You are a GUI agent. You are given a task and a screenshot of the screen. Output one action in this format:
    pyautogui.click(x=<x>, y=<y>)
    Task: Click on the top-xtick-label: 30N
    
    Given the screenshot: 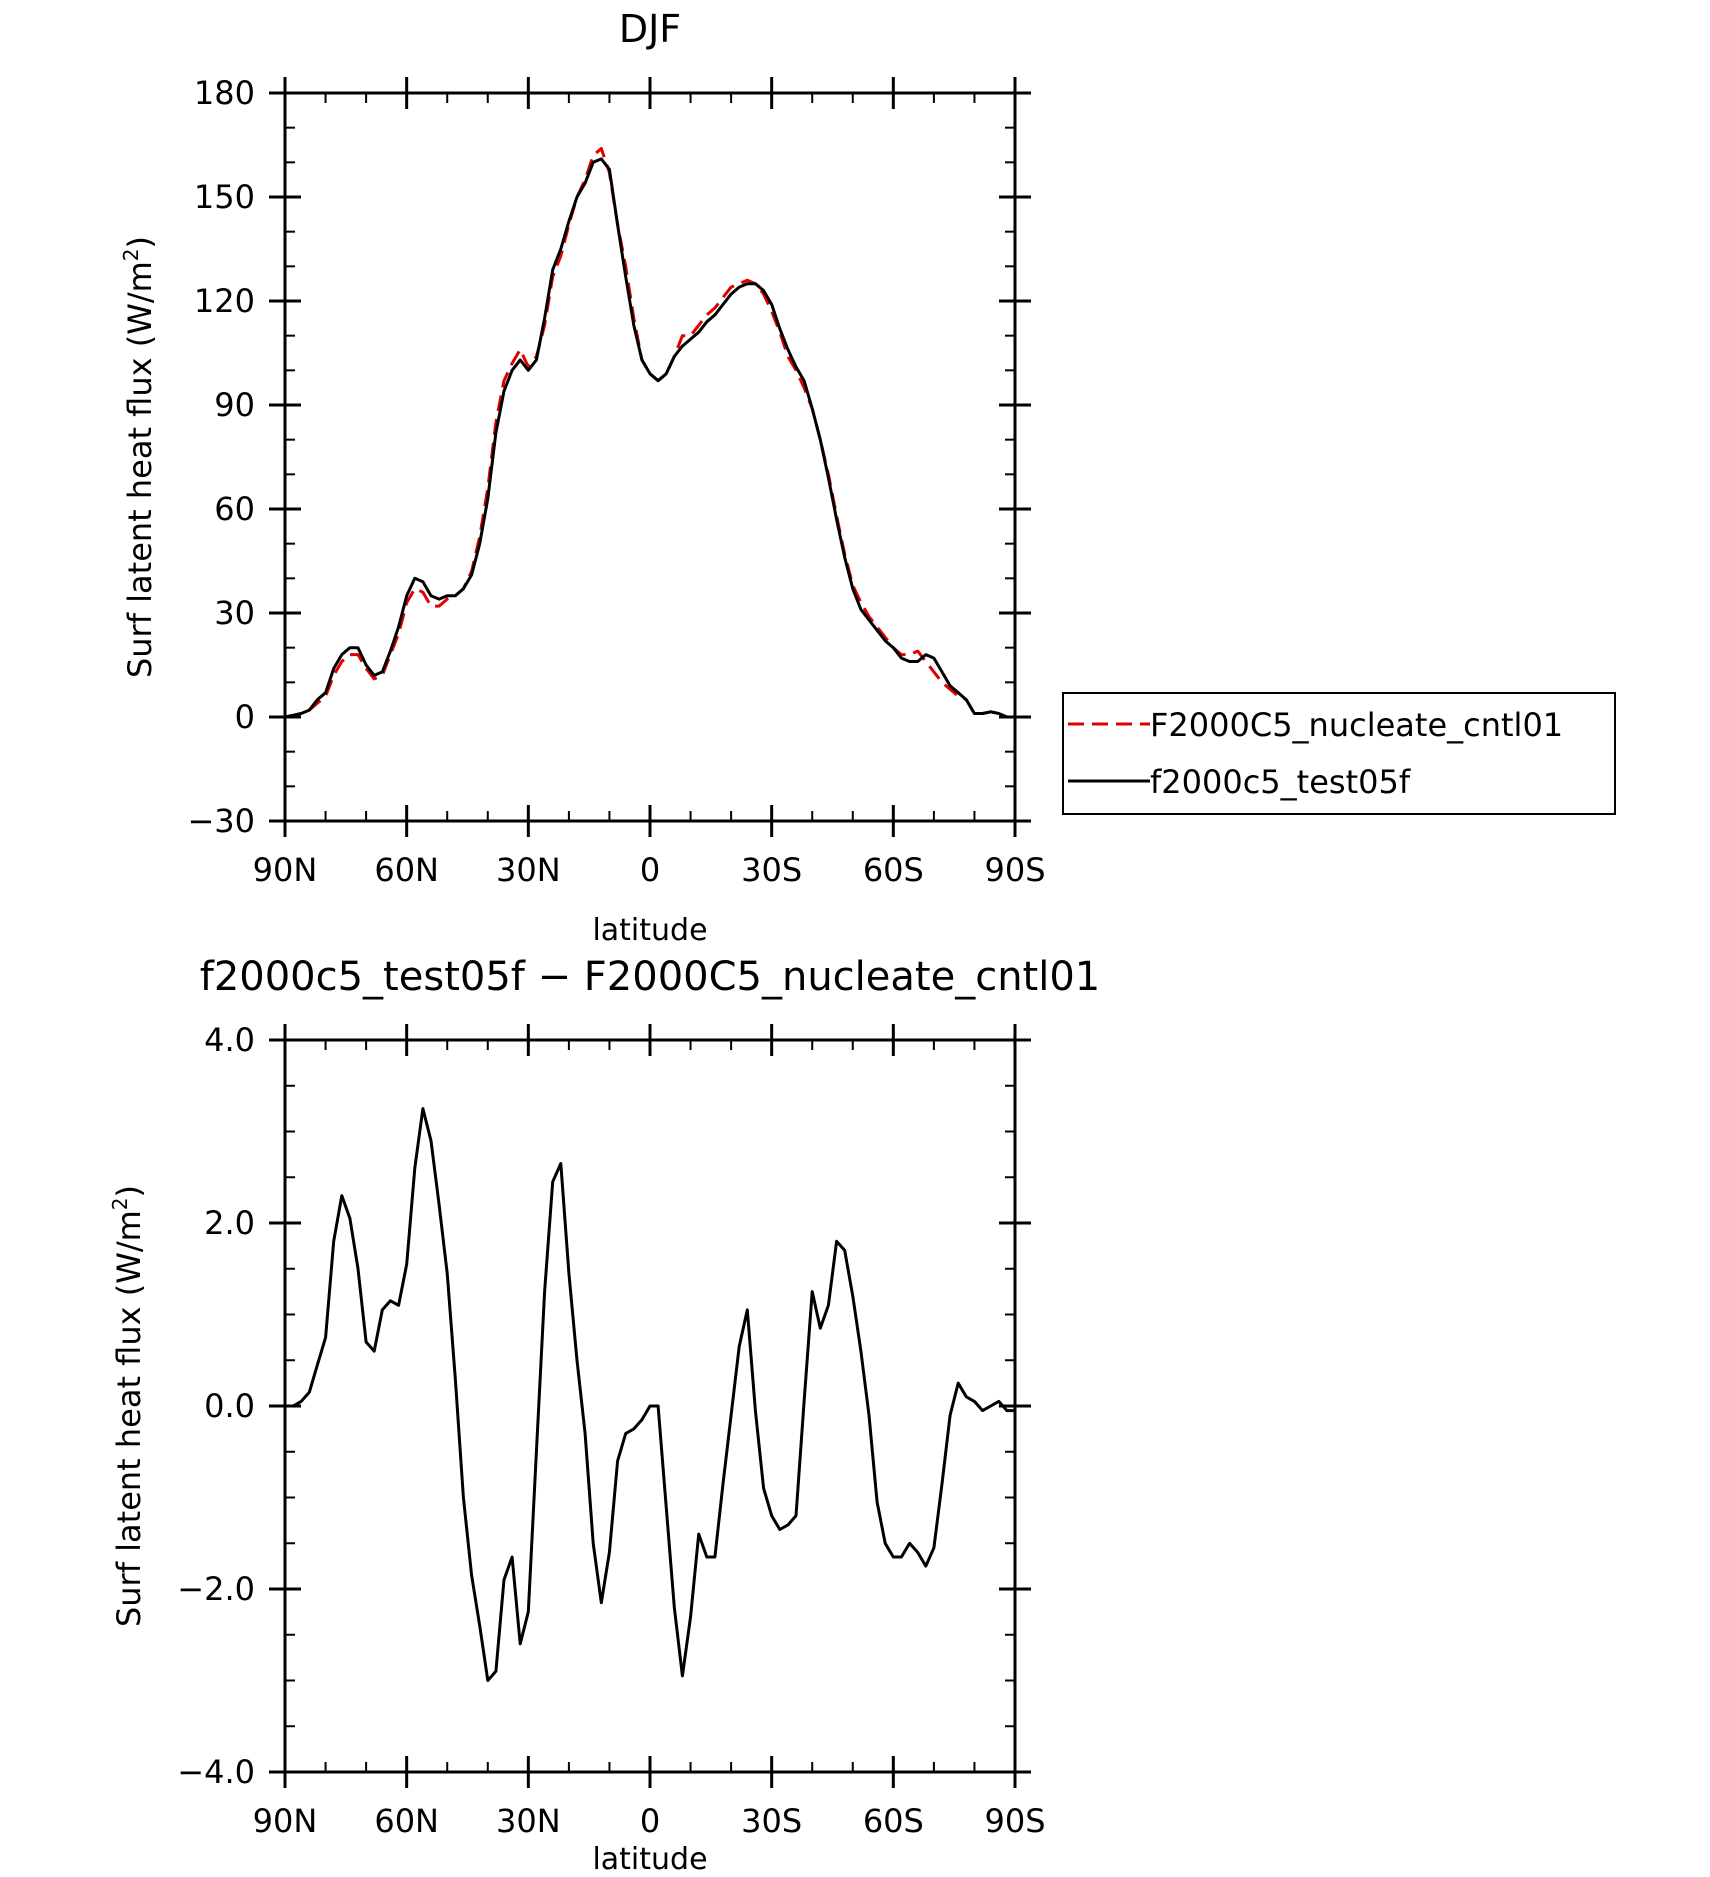 What is the action you would take?
    pyautogui.click(x=528, y=870)
    